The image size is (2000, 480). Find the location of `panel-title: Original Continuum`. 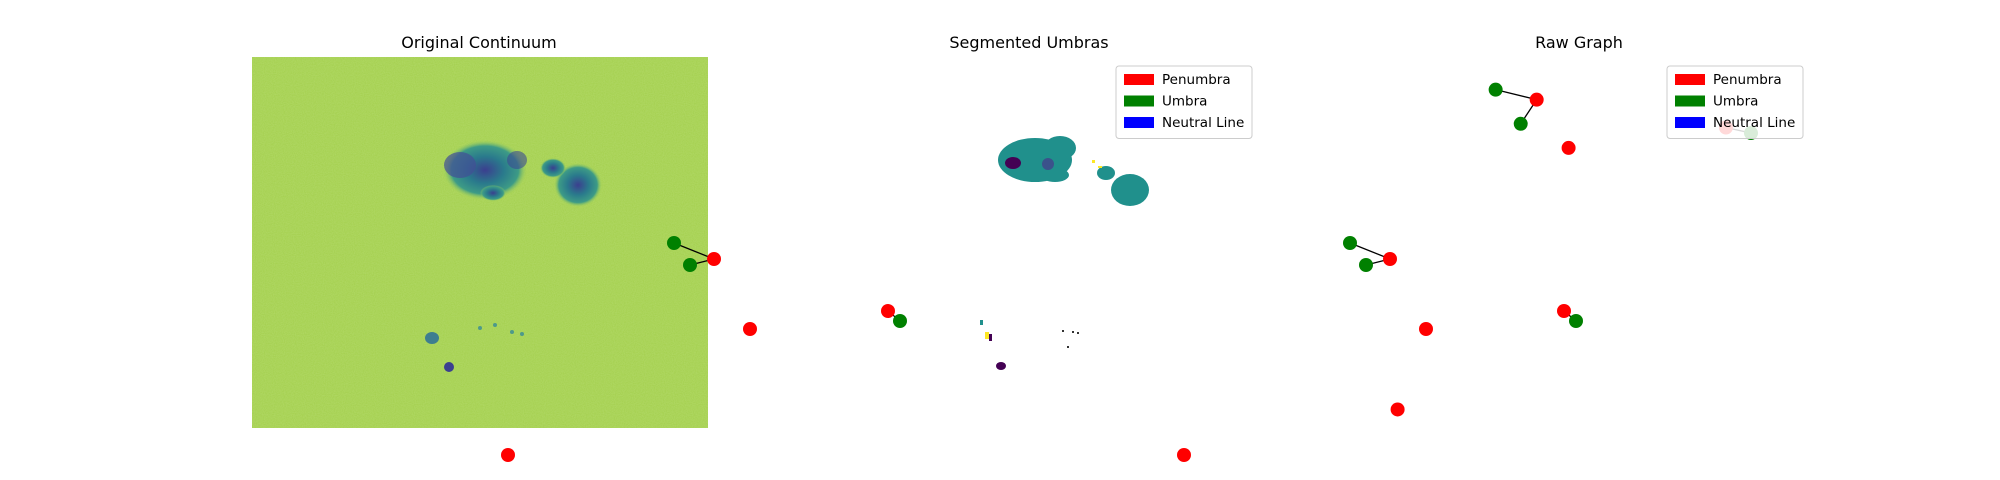

panel-title: Original Continuum is located at coordinates (479, 42).